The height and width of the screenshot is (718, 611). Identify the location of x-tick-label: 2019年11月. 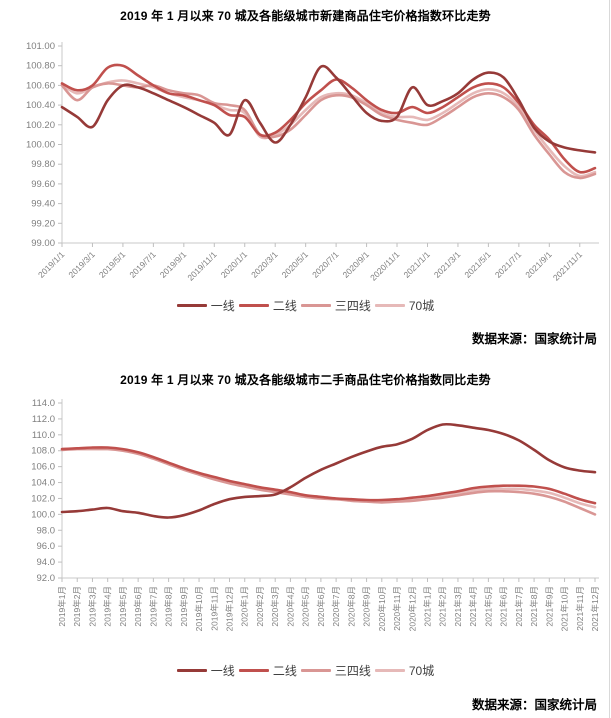
(214, 608).